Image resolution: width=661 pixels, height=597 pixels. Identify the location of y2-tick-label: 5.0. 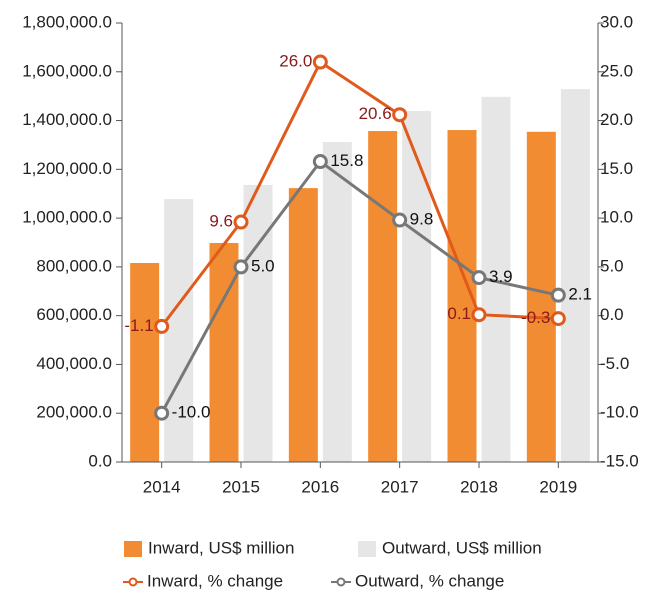
(612, 265).